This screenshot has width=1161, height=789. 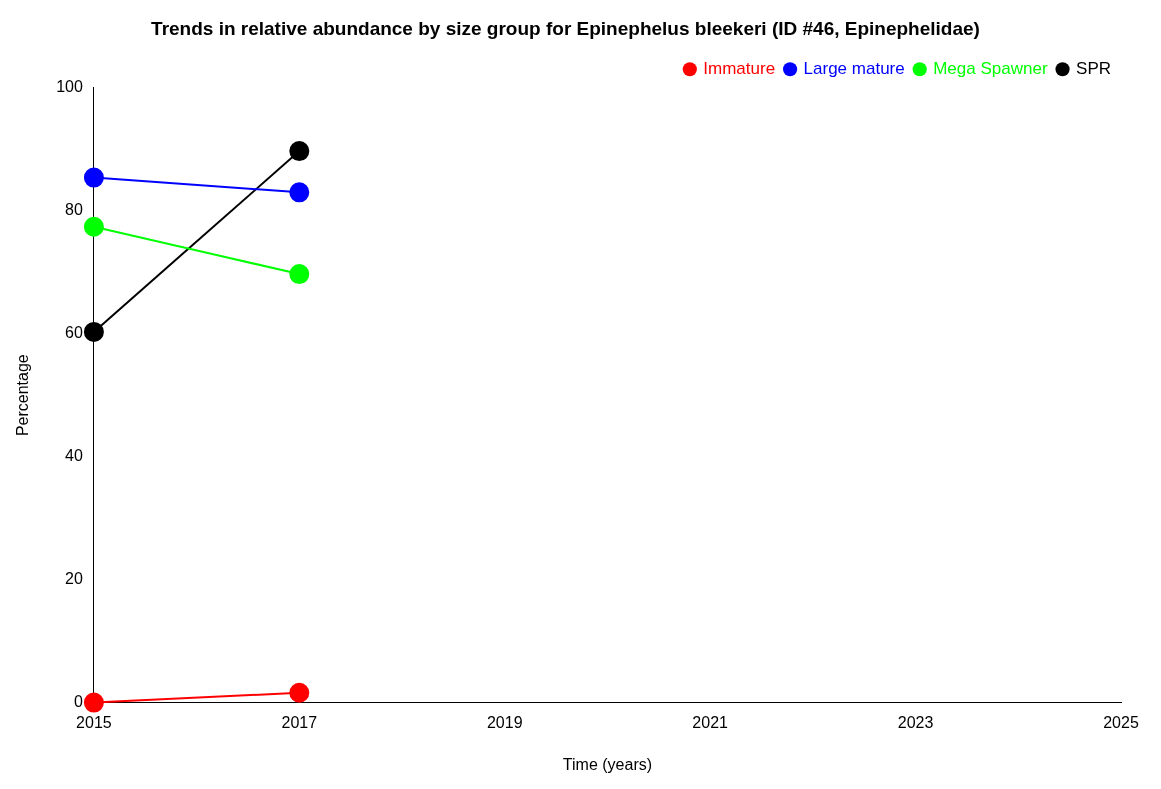 What do you see at coordinates (854, 68) in the screenshot?
I see `legend-label: Large mature` at bounding box center [854, 68].